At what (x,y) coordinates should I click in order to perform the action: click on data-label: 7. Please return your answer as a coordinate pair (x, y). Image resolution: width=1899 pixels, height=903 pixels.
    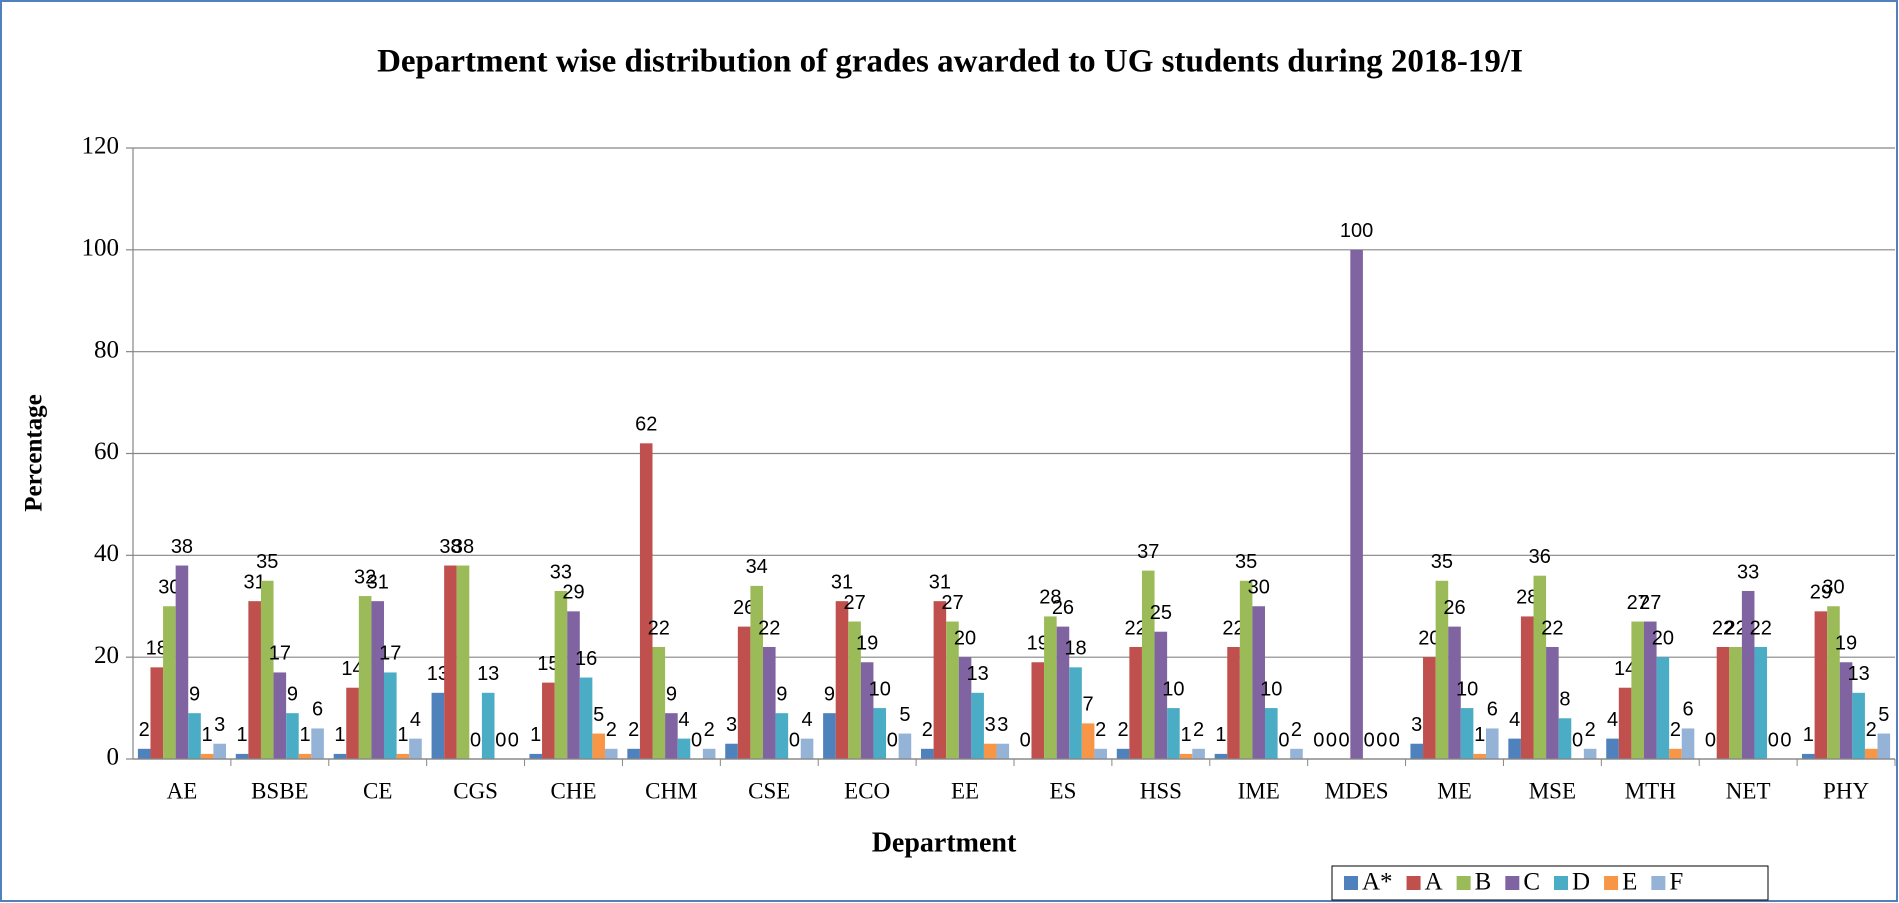
    Looking at the image, I should click on (1088, 705).